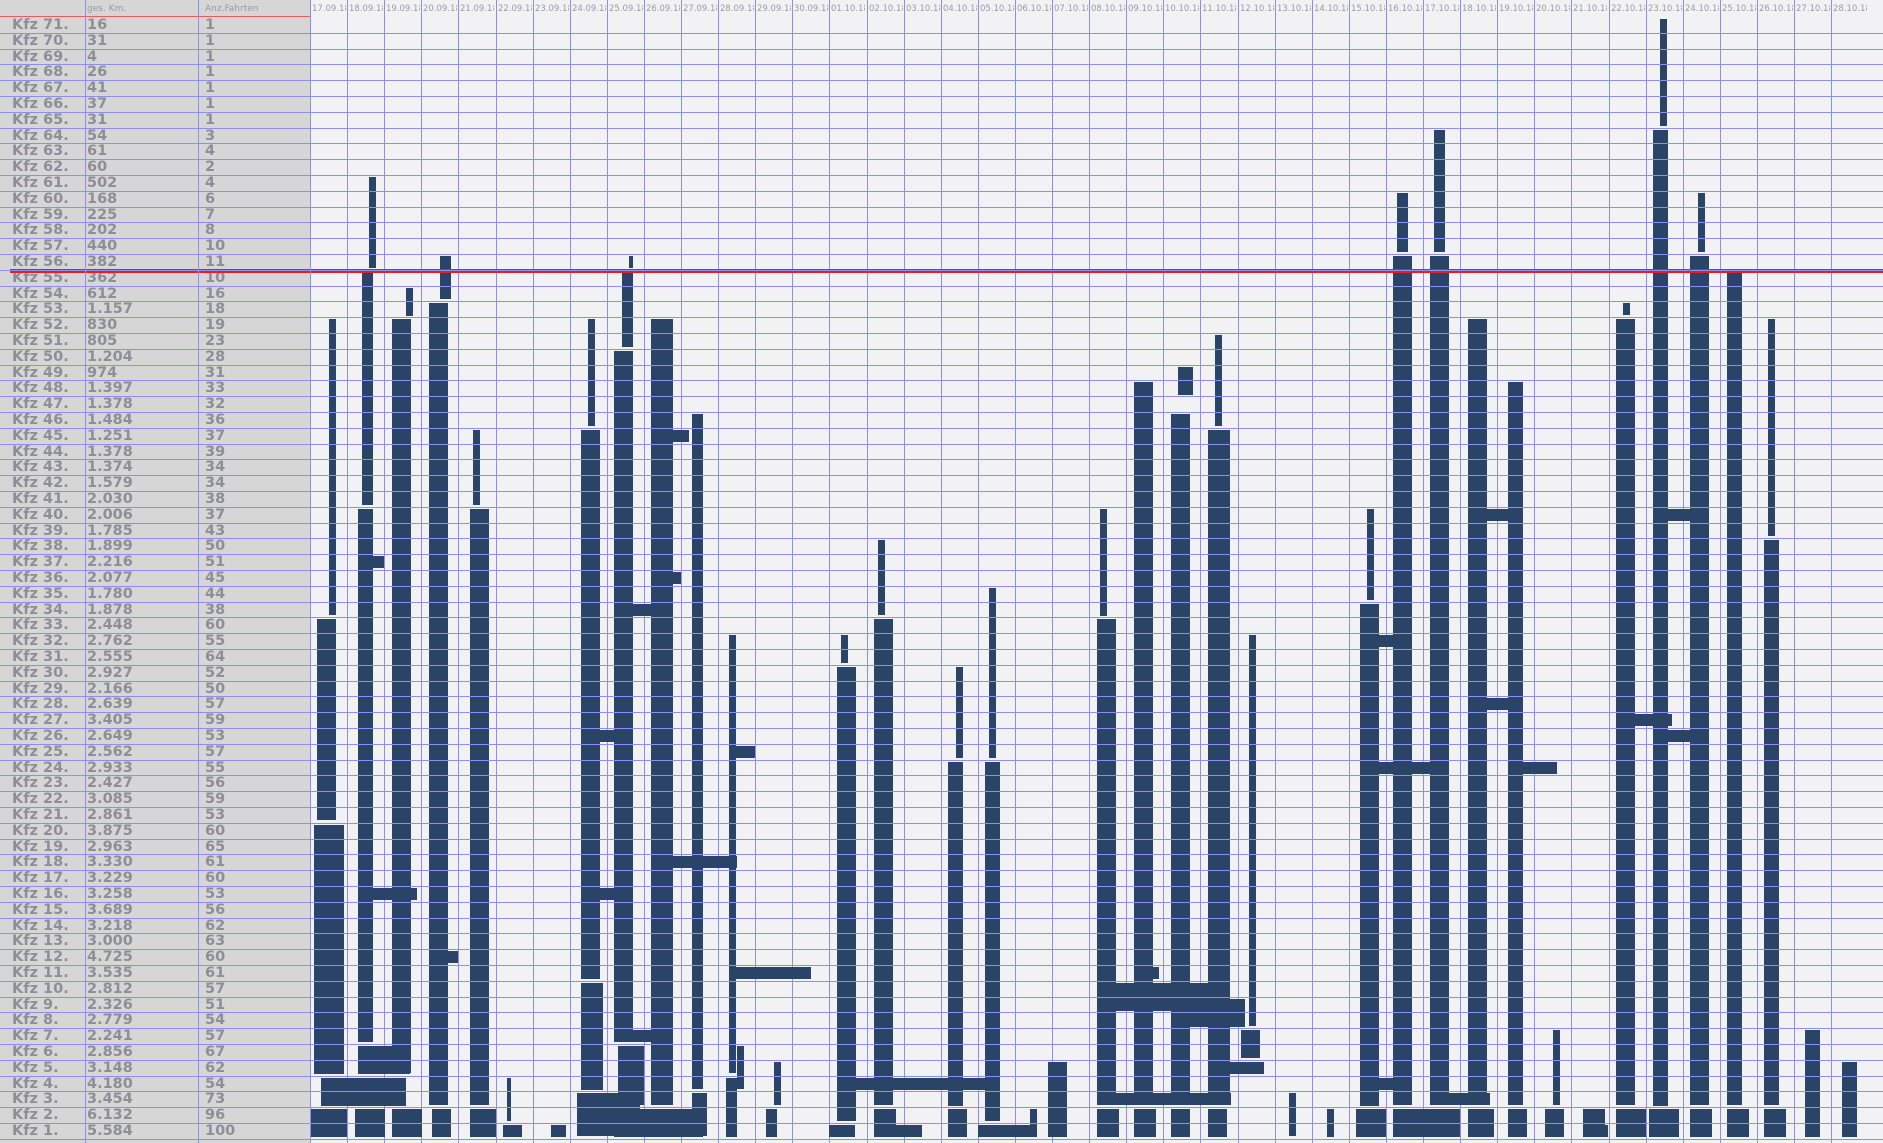 The image size is (1883, 1143). Describe the element at coordinates (110, 610) in the screenshot. I see `km-value: 1.878` at that location.